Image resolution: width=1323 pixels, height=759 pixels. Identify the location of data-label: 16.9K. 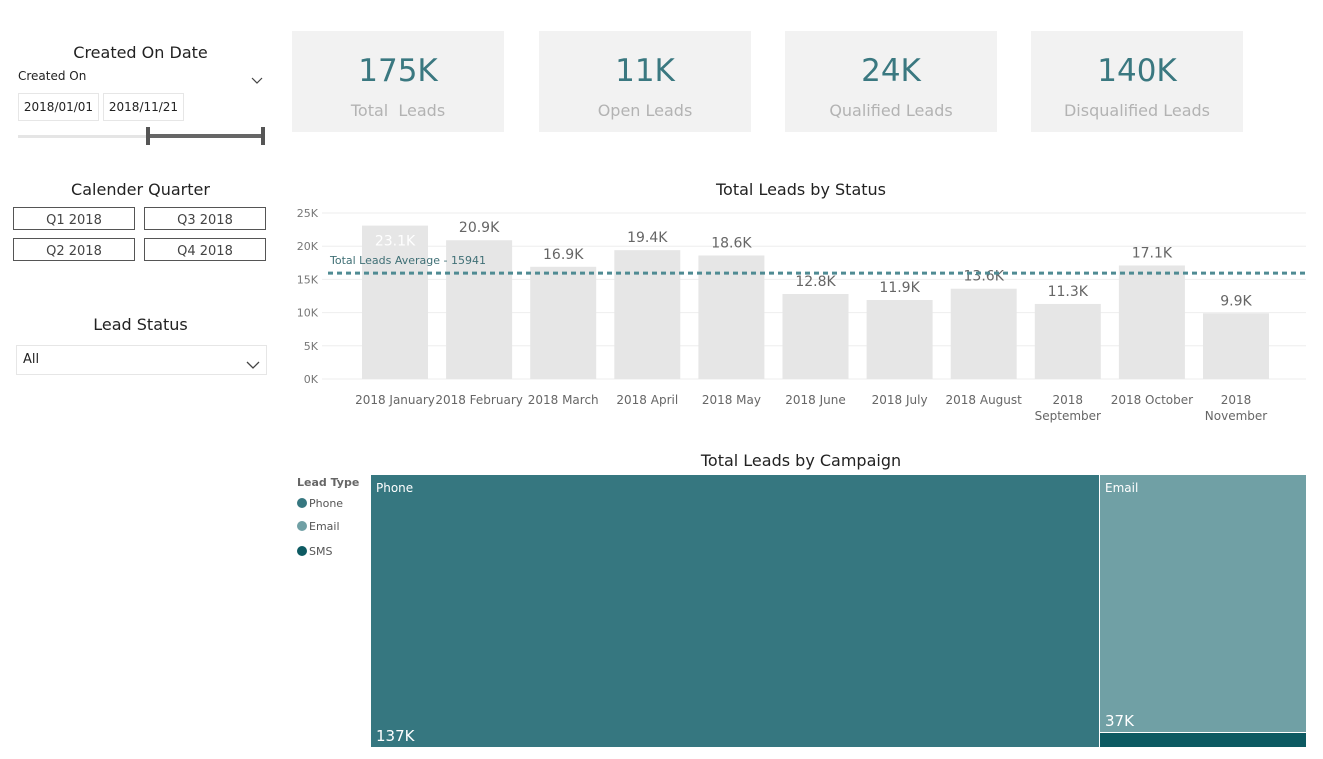
(563, 255).